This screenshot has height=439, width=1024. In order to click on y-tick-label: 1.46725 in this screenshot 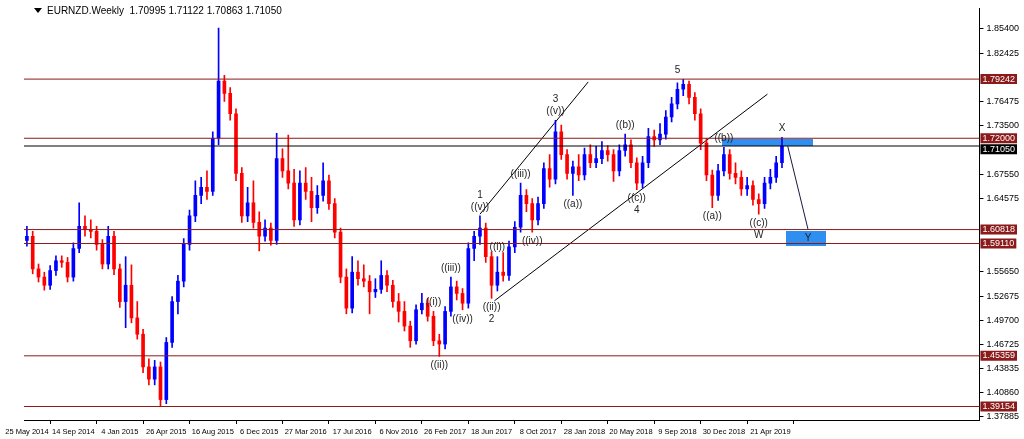, I will do `click(1003, 344)`.